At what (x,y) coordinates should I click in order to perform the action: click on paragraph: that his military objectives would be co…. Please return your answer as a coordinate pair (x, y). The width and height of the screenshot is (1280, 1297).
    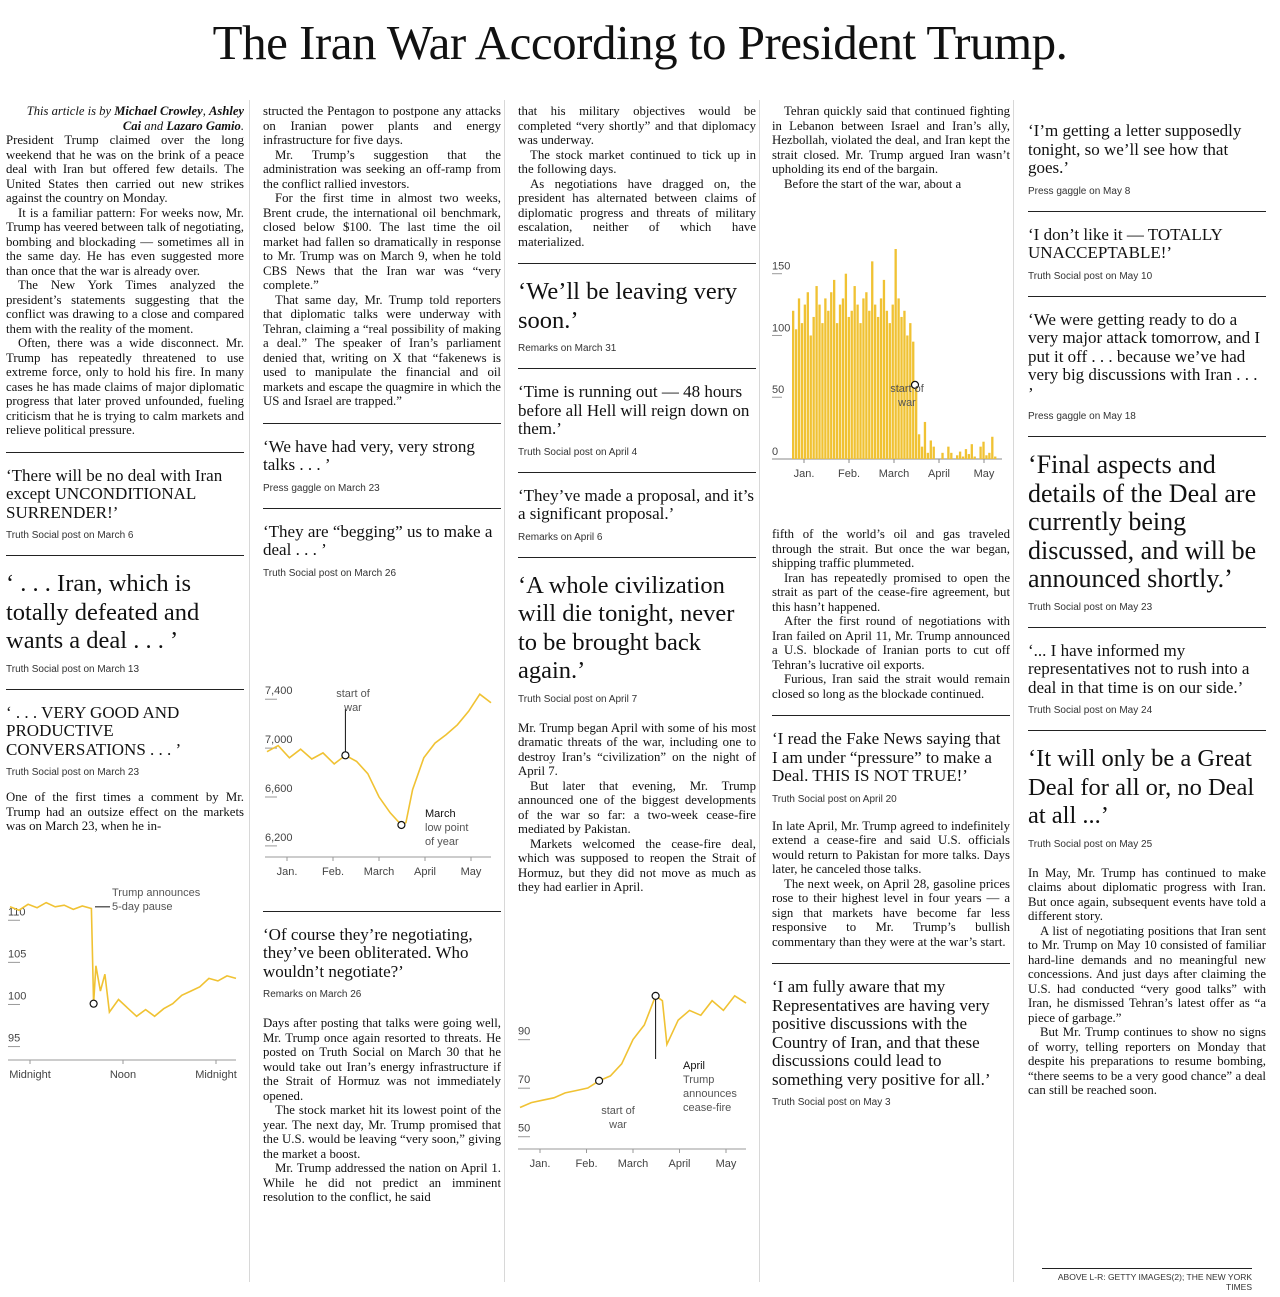
    Looking at the image, I should click on (637, 125).